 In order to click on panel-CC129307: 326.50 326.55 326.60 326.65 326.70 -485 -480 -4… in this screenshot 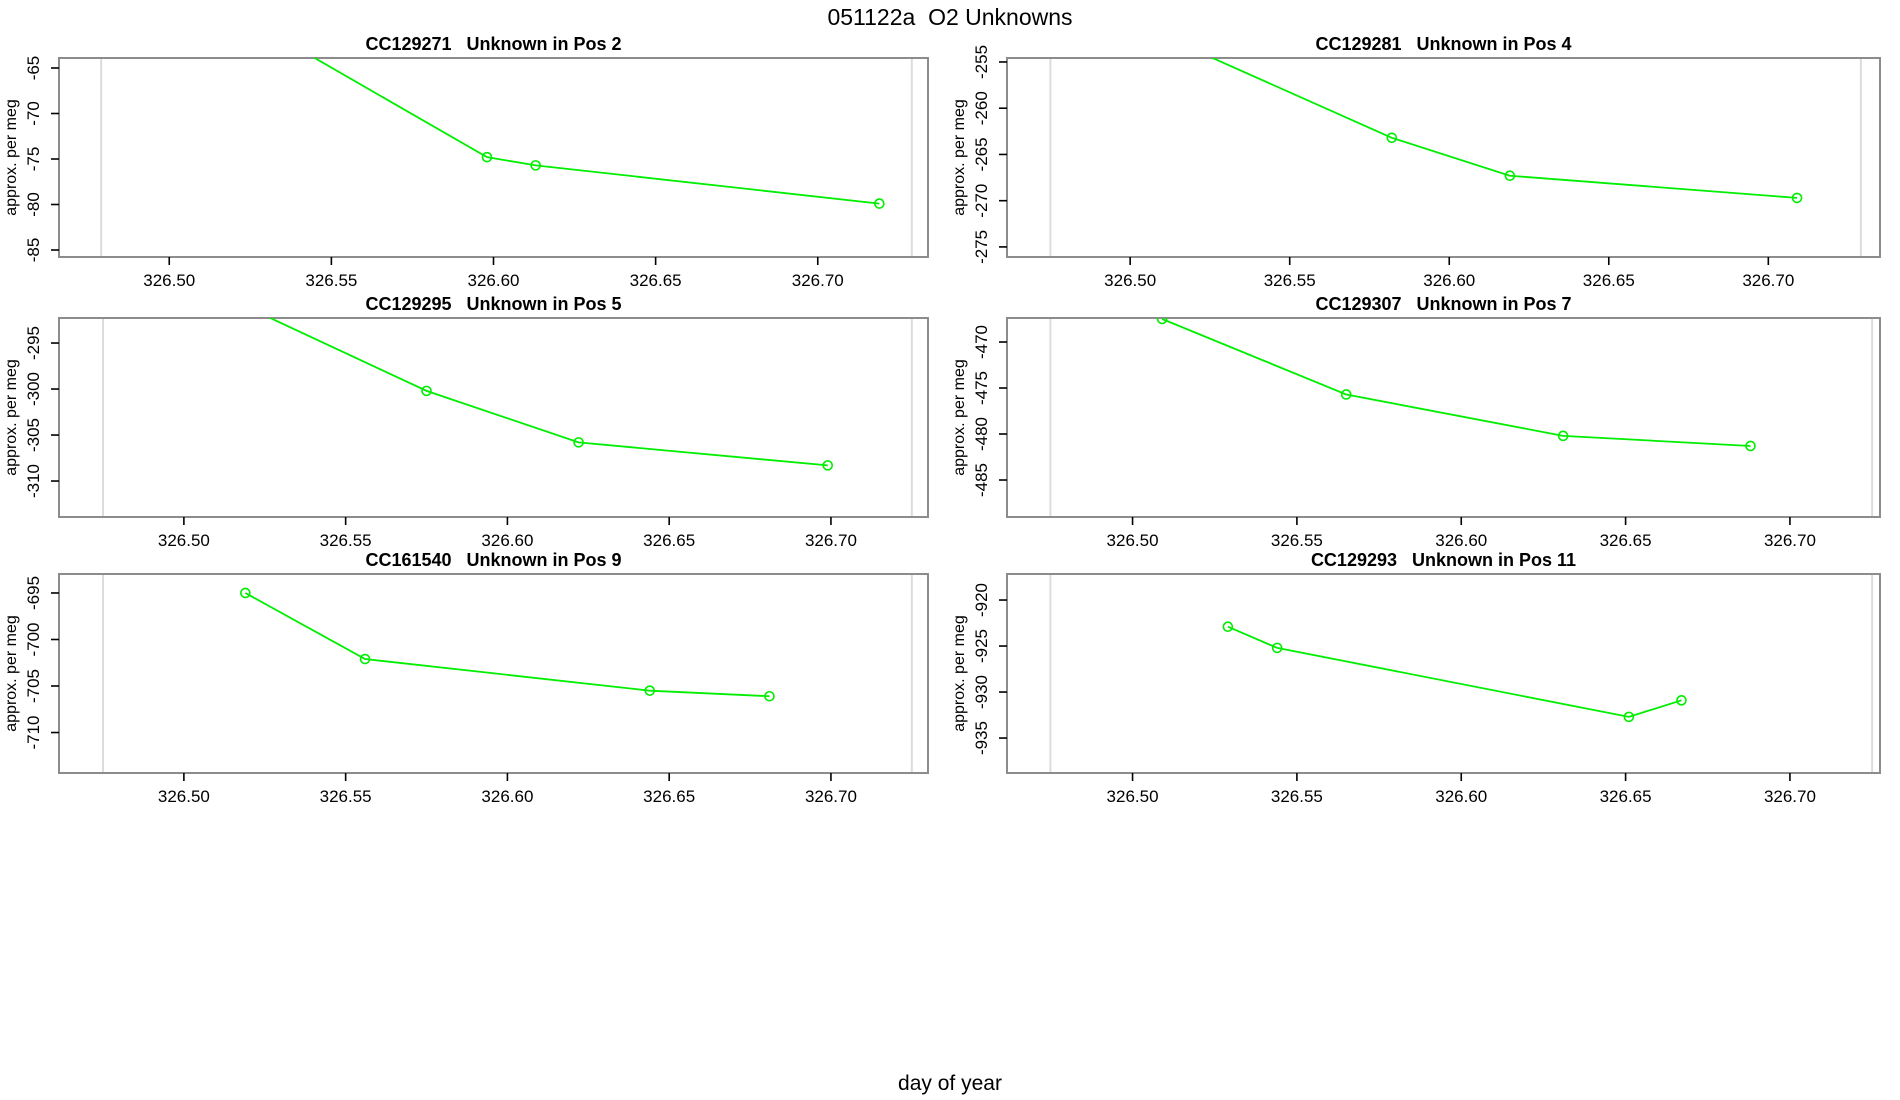, I will do `click(1416, 422)`.